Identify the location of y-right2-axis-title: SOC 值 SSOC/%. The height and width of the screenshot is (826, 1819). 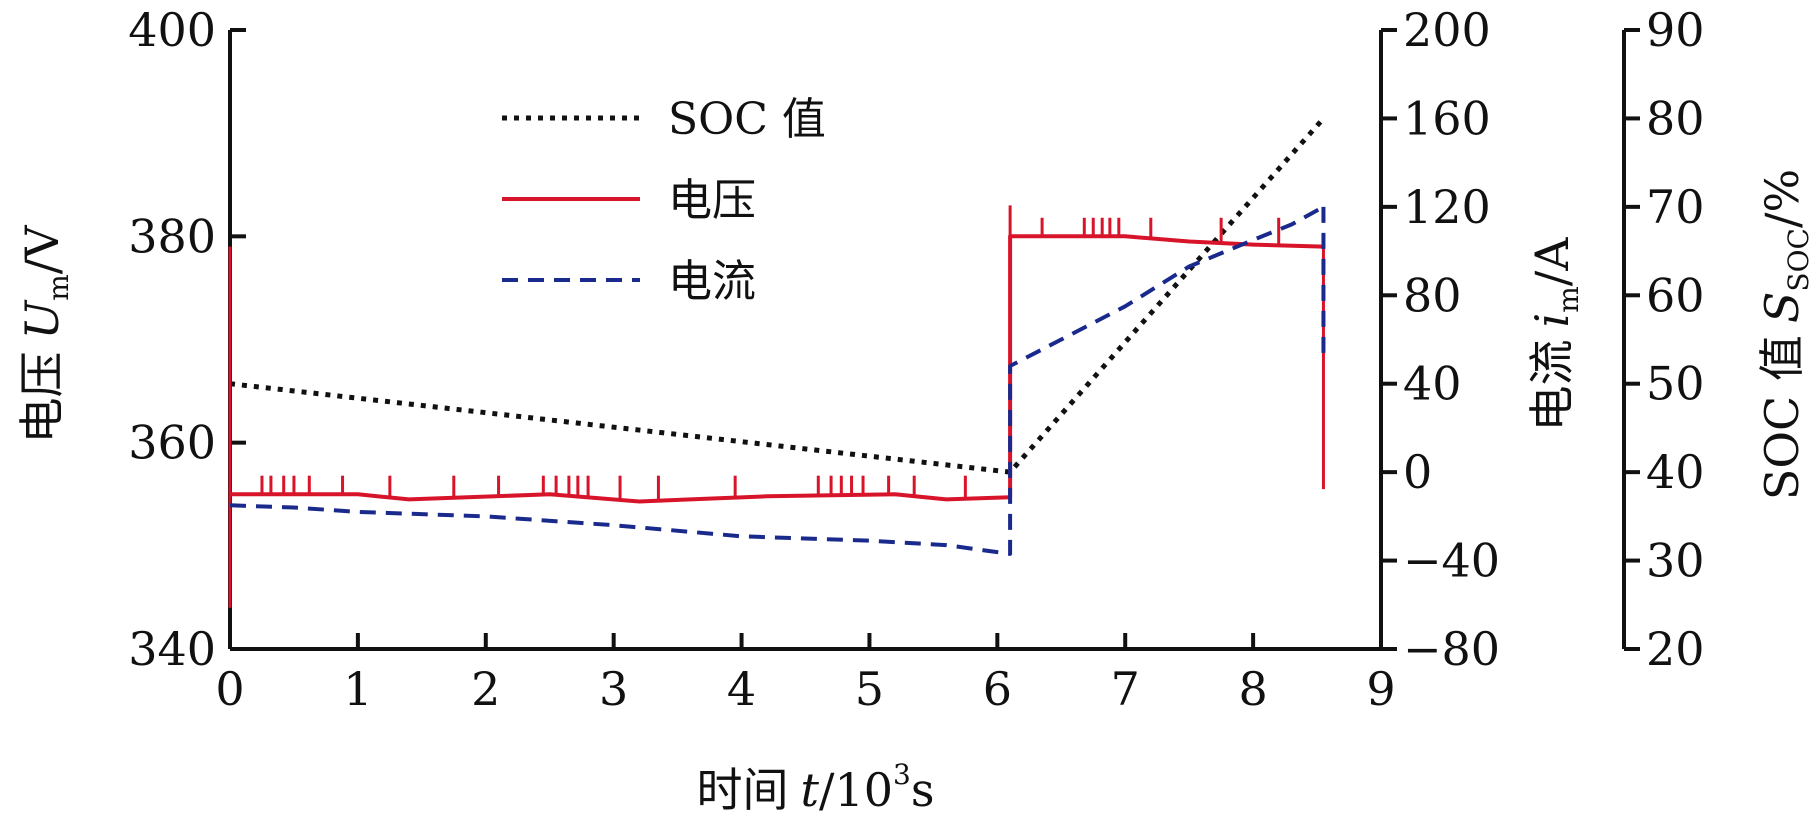
(1785, 334).